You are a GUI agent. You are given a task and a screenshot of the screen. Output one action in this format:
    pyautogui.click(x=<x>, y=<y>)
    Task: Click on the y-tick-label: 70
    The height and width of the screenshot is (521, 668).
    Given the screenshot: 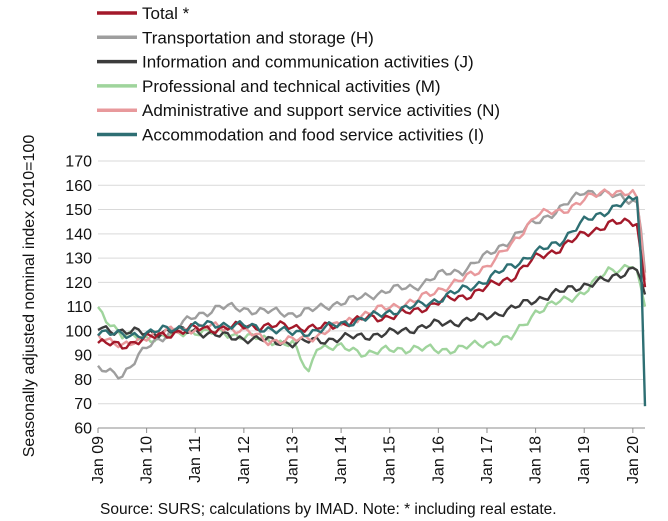 What is the action you would take?
    pyautogui.click(x=83, y=404)
    